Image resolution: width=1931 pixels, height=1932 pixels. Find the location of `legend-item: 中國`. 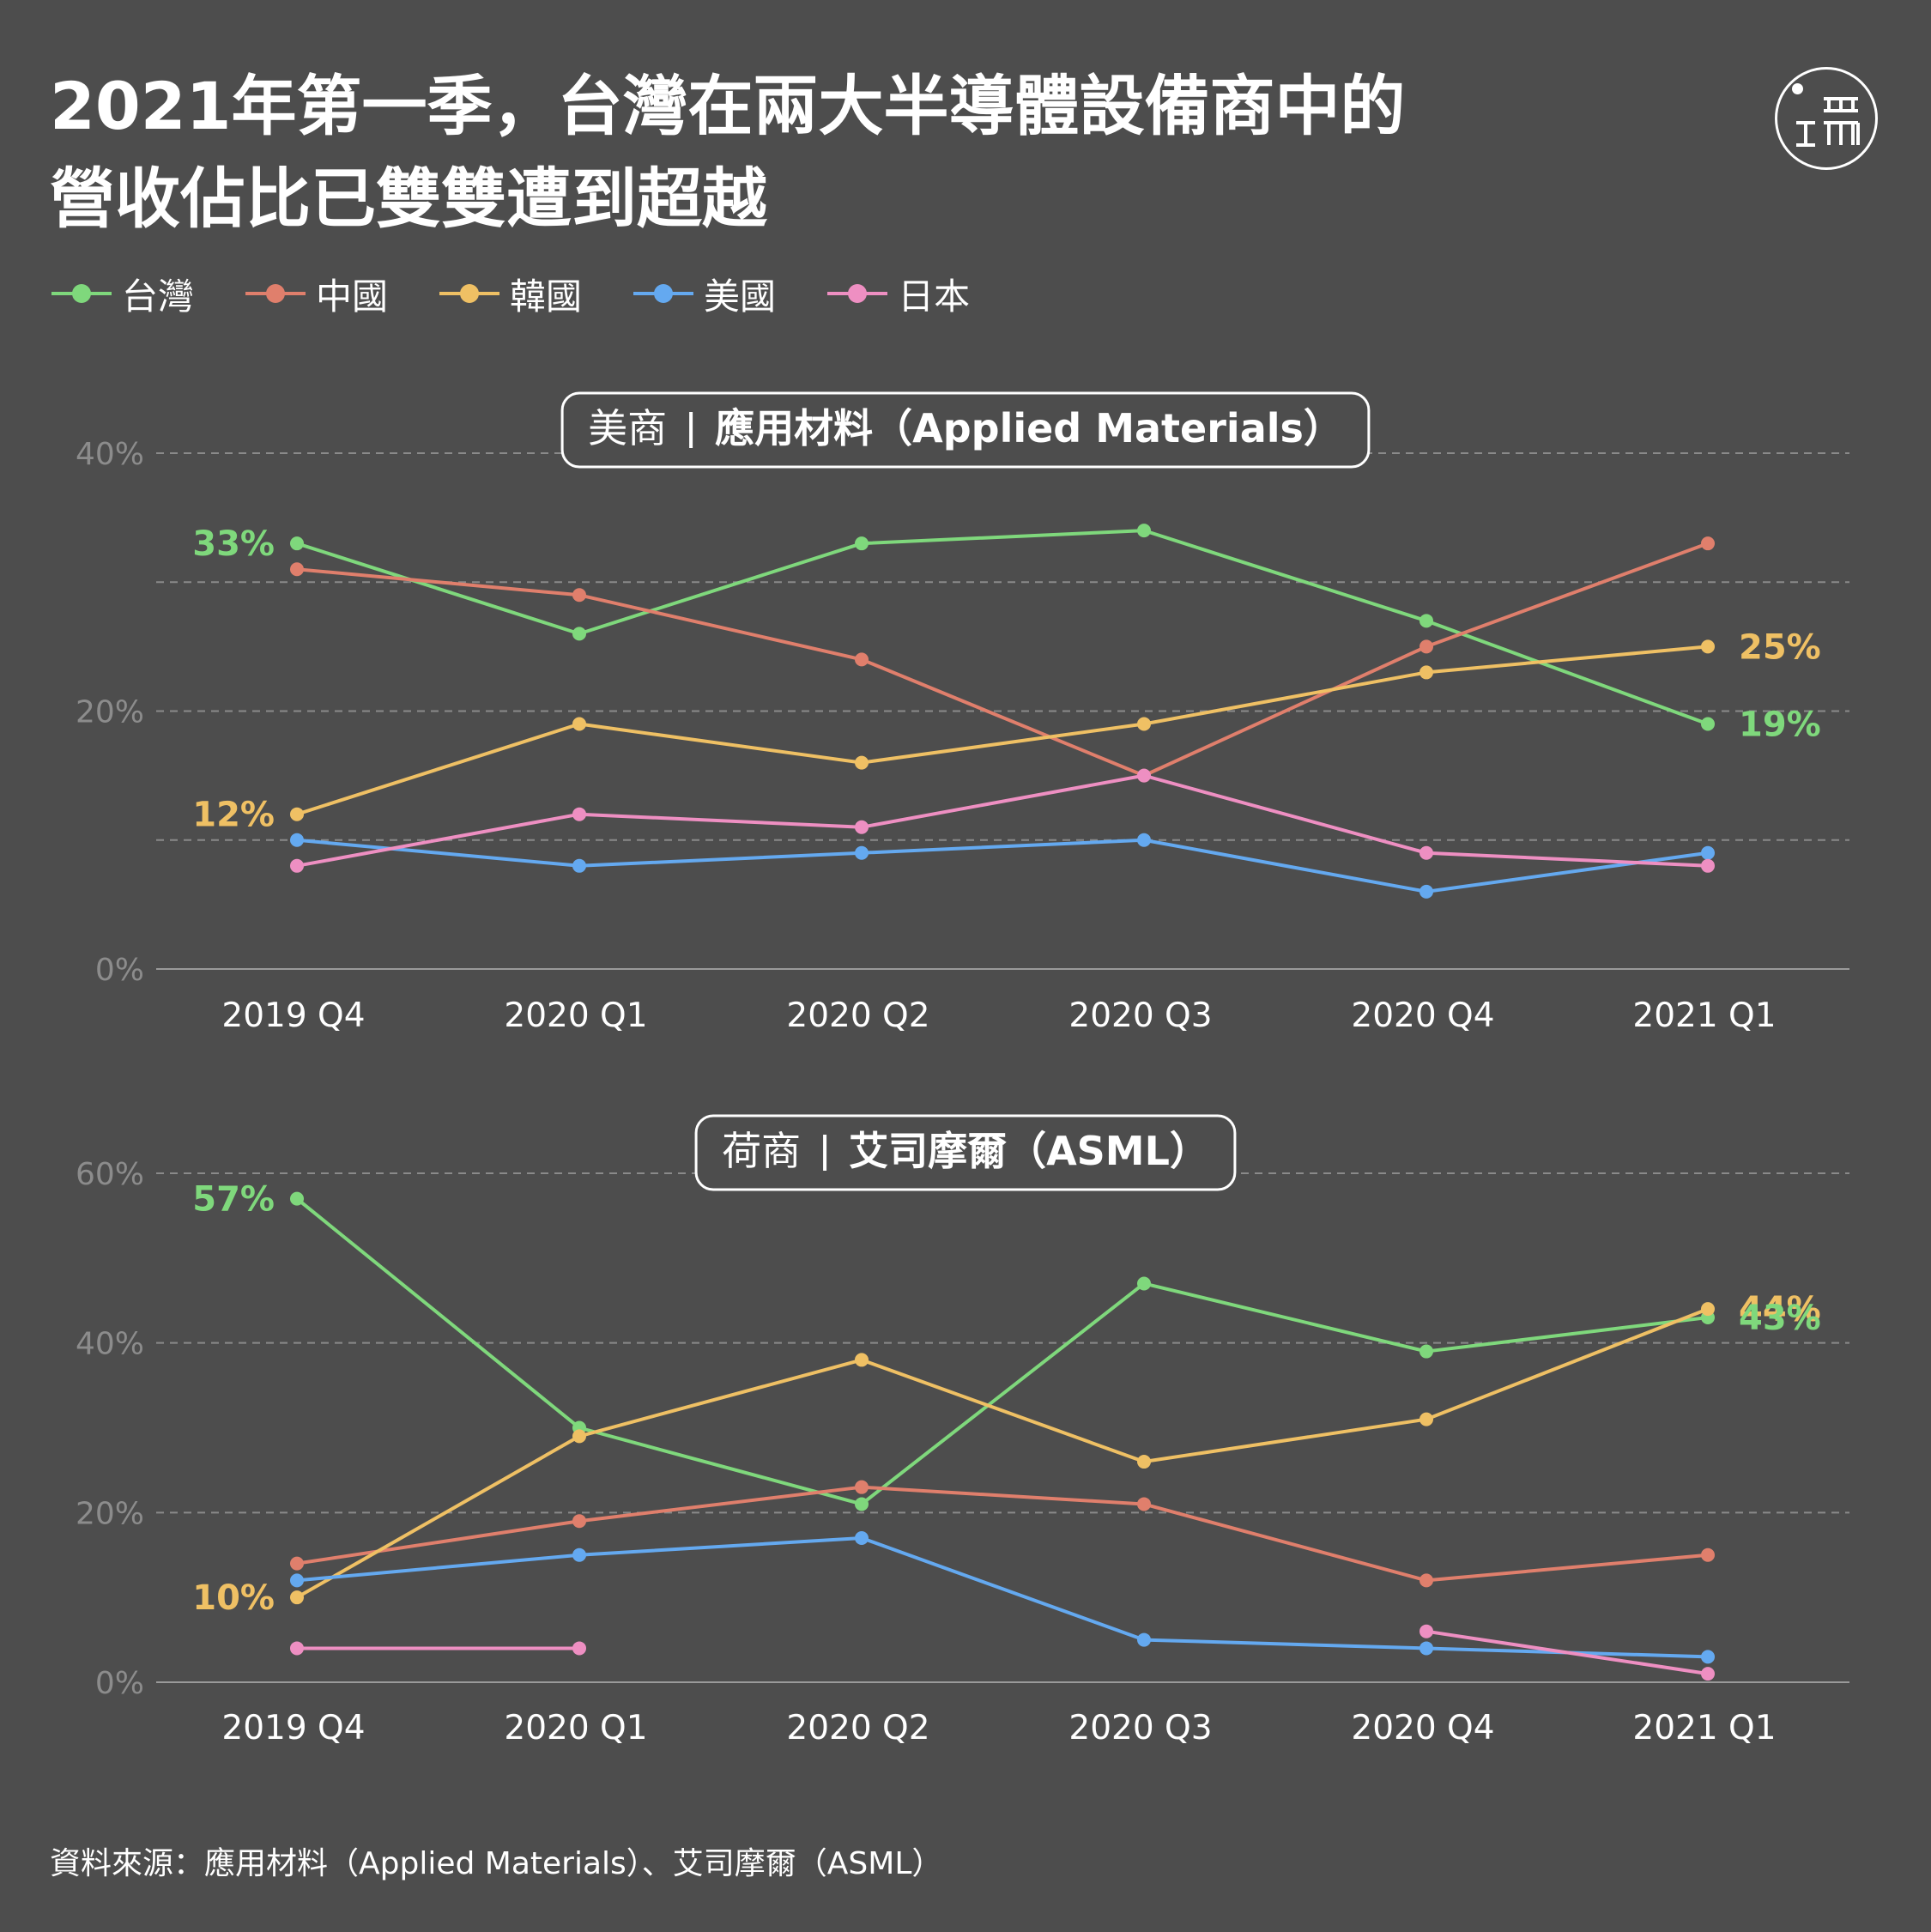

legend-item: 中國 is located at coordinates (316, 294).